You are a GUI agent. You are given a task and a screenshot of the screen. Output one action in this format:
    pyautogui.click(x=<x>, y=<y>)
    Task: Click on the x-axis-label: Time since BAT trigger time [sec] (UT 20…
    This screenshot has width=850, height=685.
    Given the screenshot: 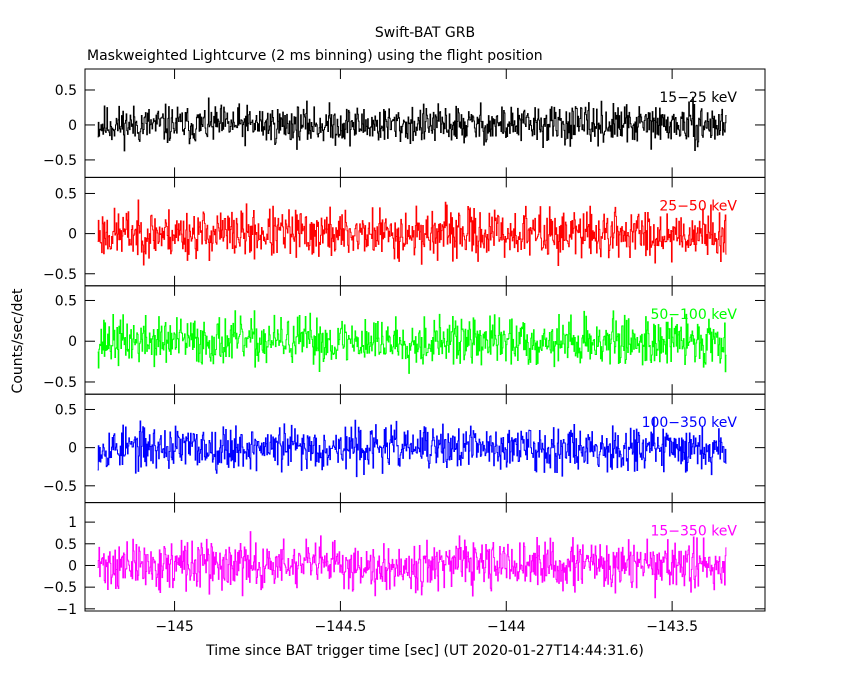 What is the action you would take?
    pyautogui.click(x=424, y=651)
    